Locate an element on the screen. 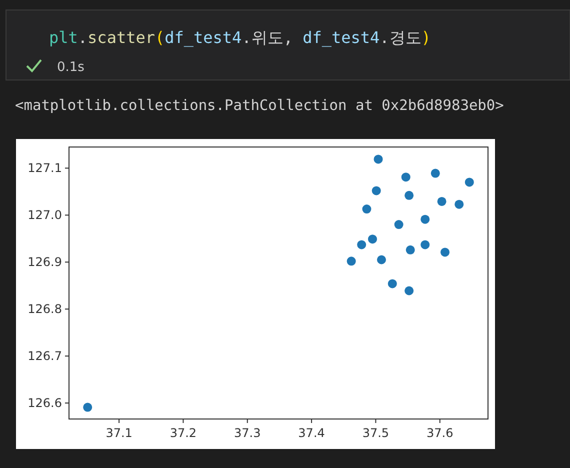 The image size is (570, 468). text: <matplotlib.collections.PathCollection at 0x2b6d8983eb0> is located at coordinates (259, 106).